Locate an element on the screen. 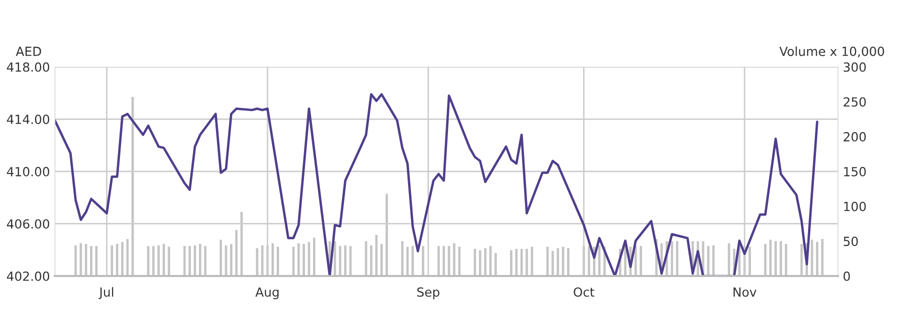  y-tick-label: 410.00 is located at coordinates (28, 171).